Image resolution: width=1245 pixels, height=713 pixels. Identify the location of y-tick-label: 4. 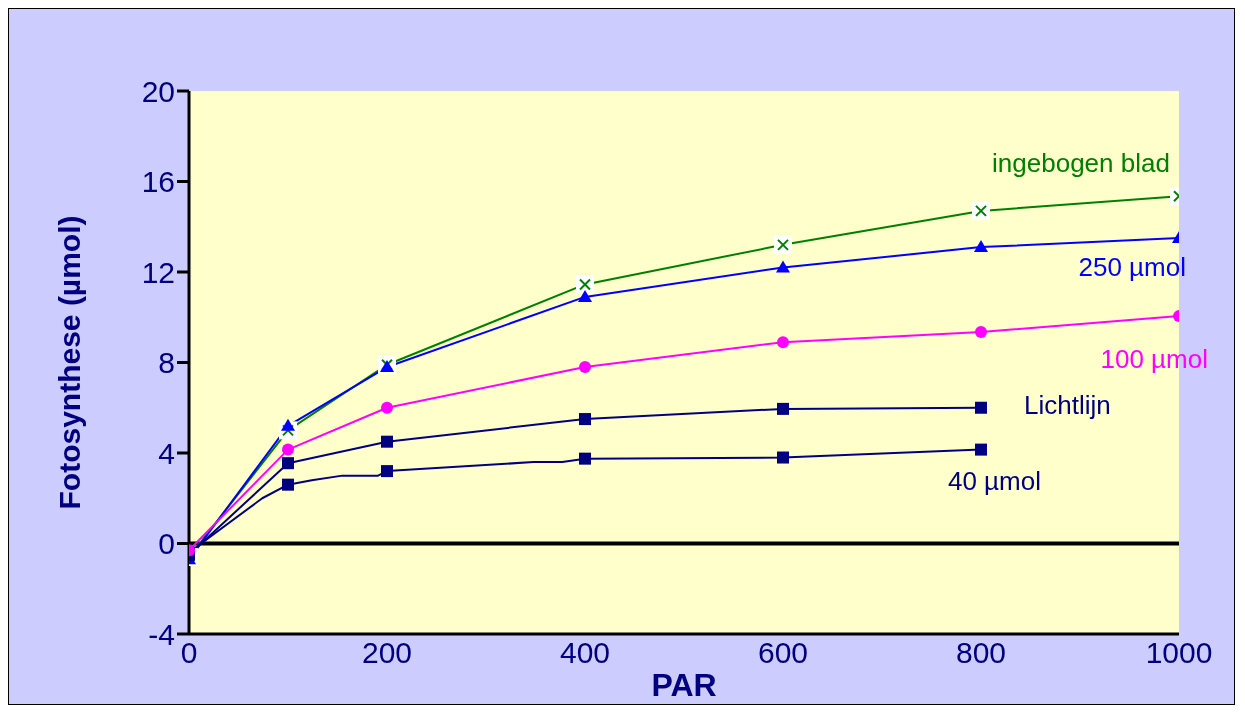
(166, 453).